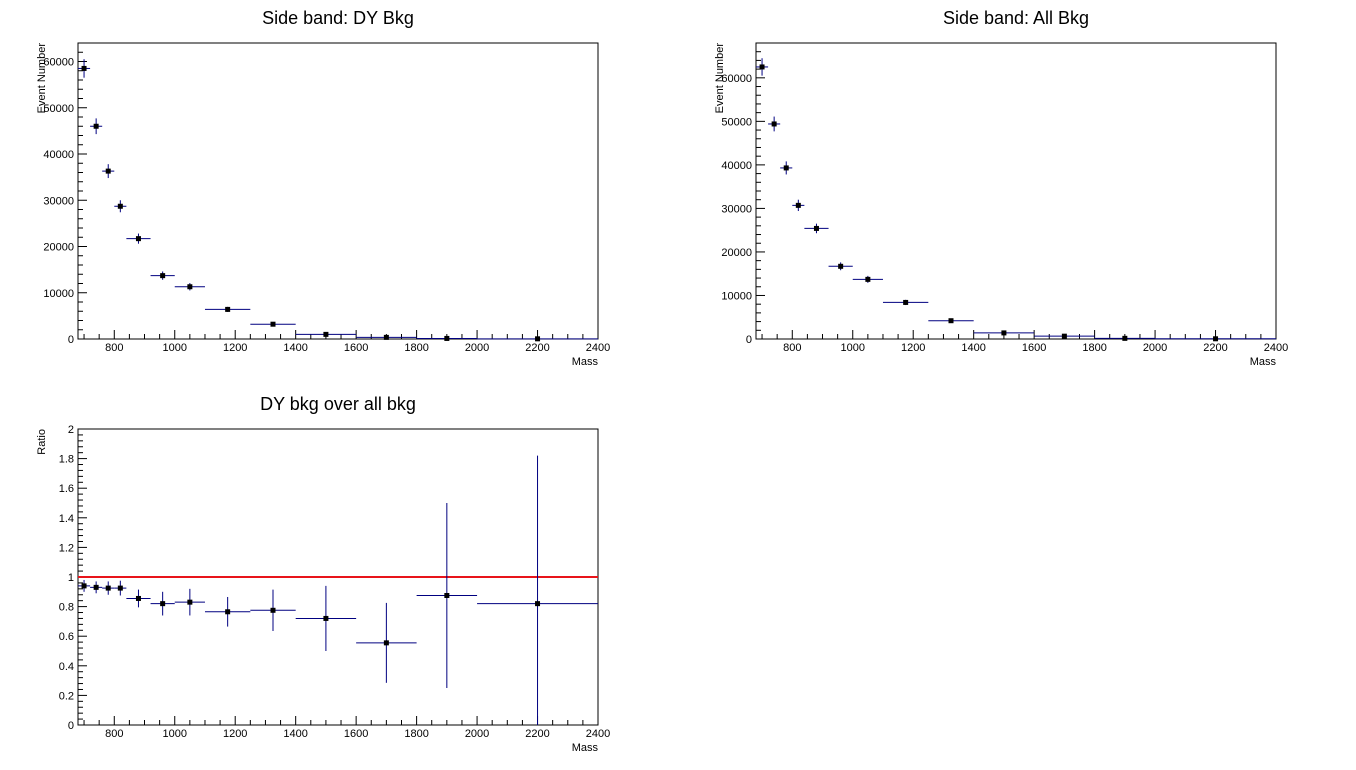 Image resolution: width=1356 pixels, height=770 pixels. I want to click on chart-3-y-tick-label: 2, so click(71, 430).